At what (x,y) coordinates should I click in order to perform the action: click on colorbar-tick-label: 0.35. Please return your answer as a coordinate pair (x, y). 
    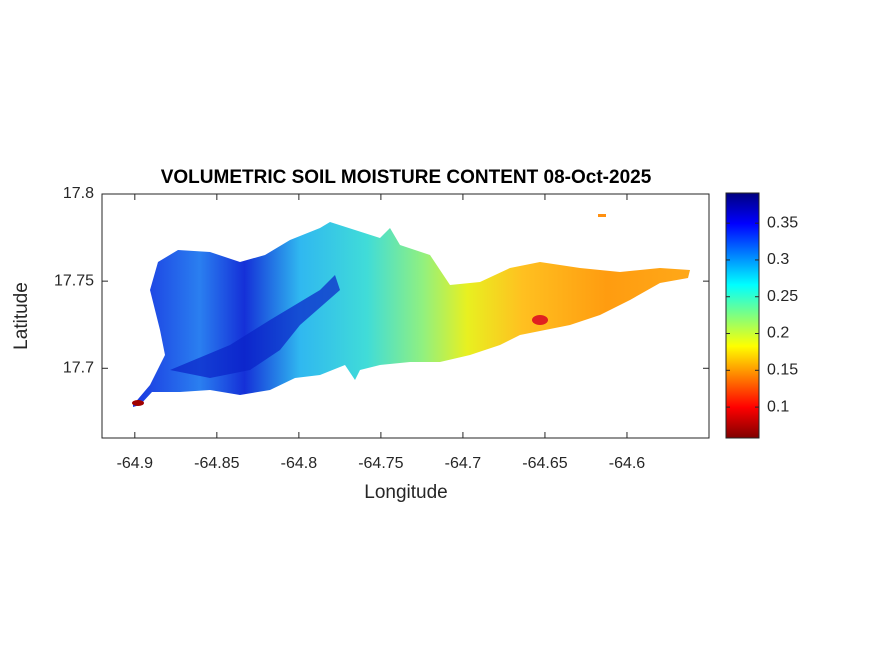
    Looking at the image, I should click on (782, 222).